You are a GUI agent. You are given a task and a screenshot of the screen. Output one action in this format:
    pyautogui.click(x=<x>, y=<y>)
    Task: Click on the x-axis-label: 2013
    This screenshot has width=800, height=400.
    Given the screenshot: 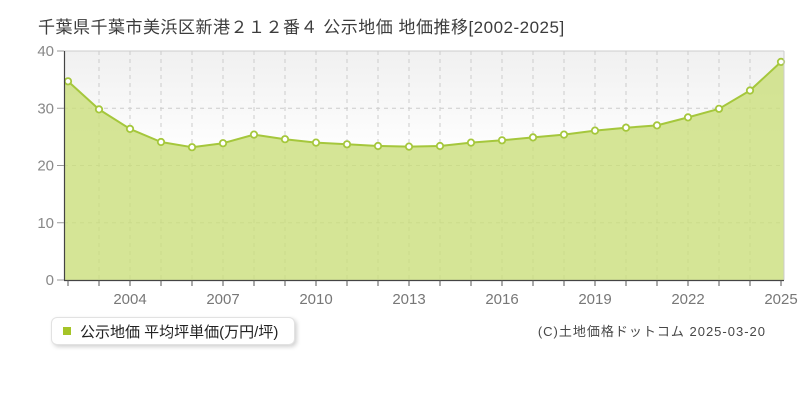 What is the action you would take?
    pyautogui.click(x=408, y=299)
    